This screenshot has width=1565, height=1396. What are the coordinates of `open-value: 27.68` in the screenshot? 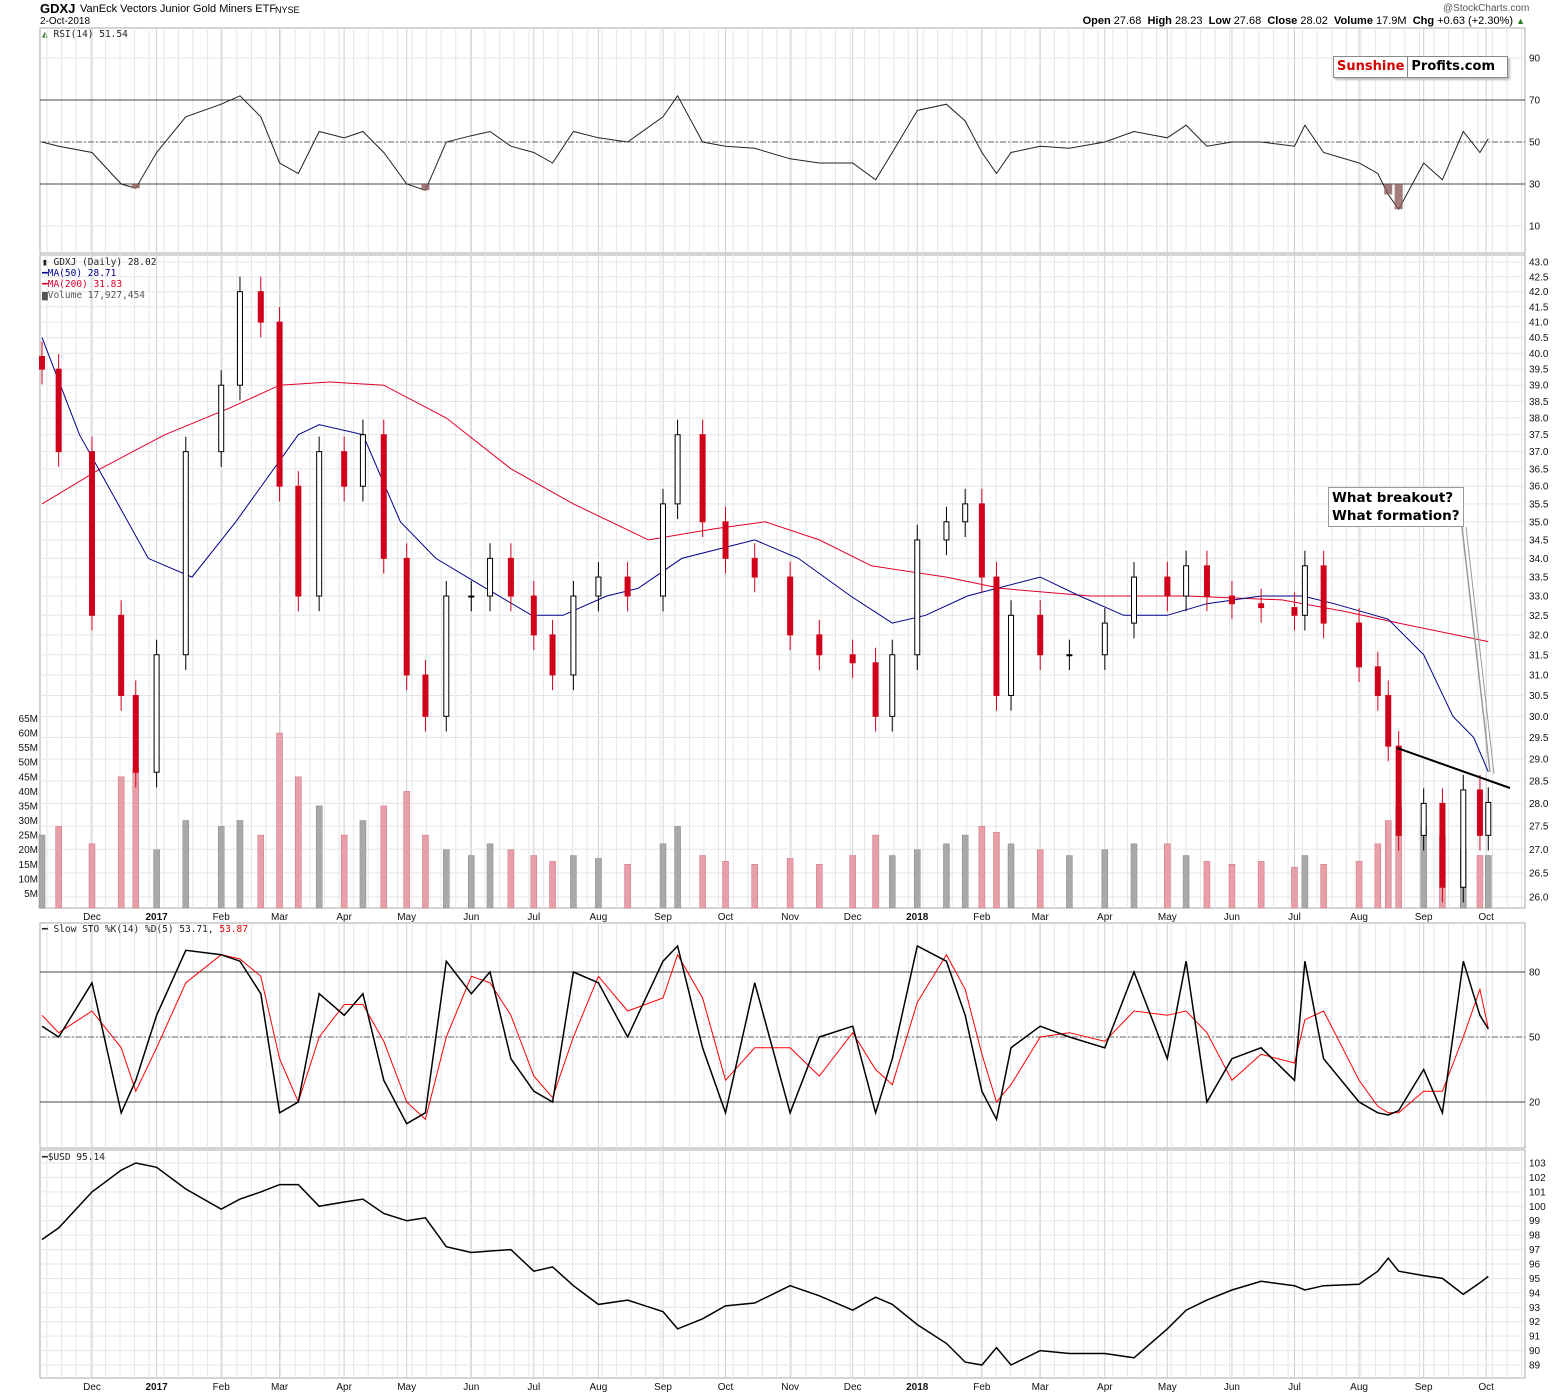 It's located at (1127, 21).